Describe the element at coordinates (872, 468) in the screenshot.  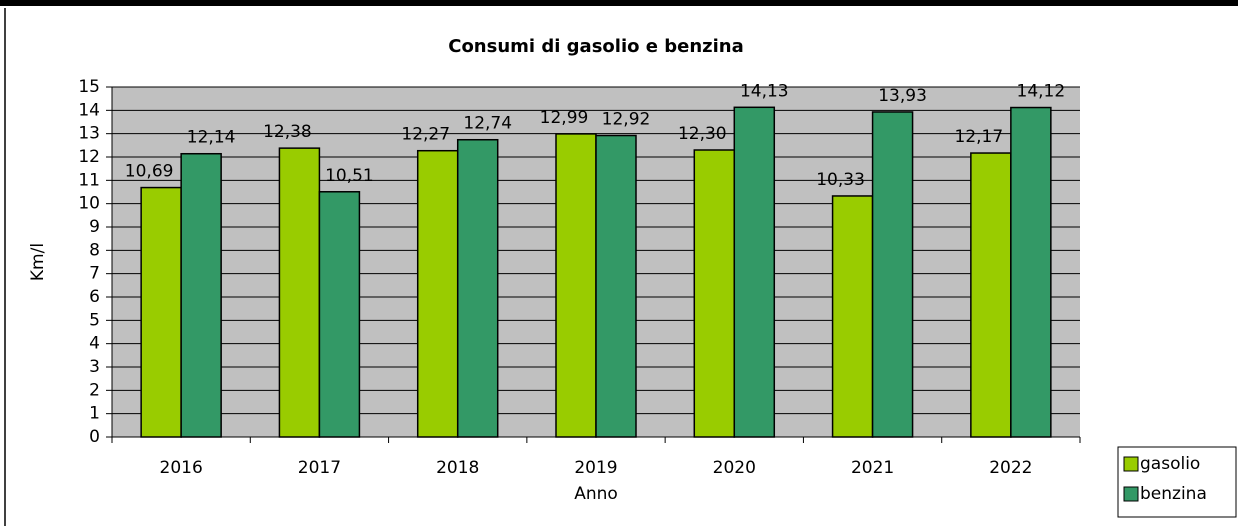
I see `x-tick-label: 2021` at that location.